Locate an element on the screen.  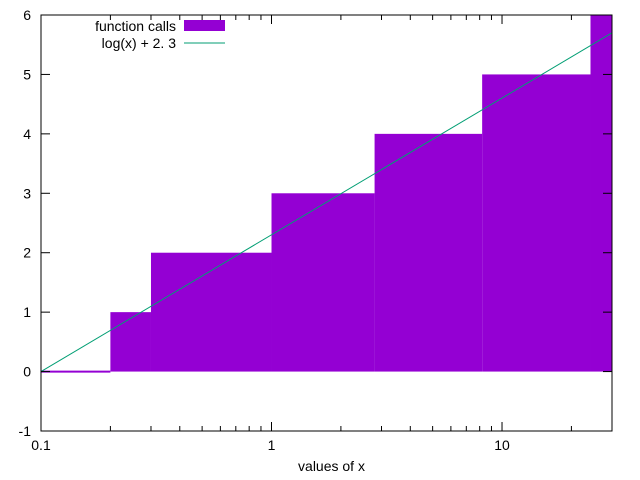
legend-label-0: function calls is located at coordinates (135, 26).